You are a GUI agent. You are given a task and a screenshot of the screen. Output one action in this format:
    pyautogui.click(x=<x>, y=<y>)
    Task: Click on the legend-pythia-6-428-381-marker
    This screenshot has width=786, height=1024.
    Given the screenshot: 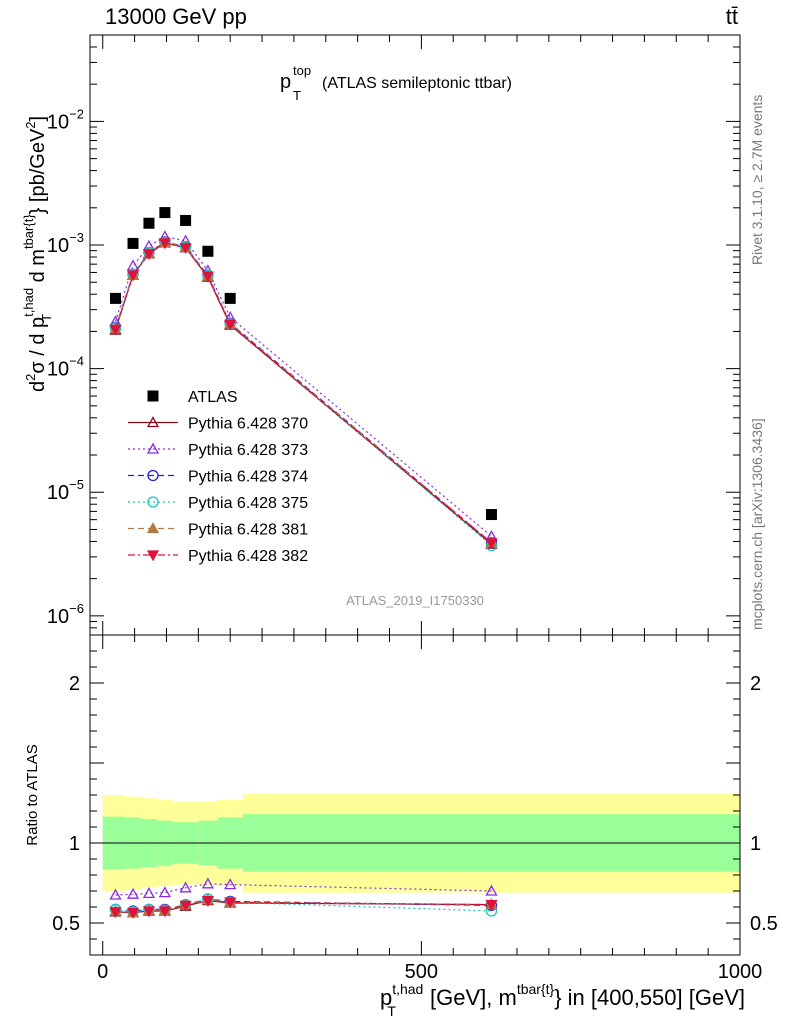 What is the action you would take?
    pyautogui.click(x=153, y=528)
    